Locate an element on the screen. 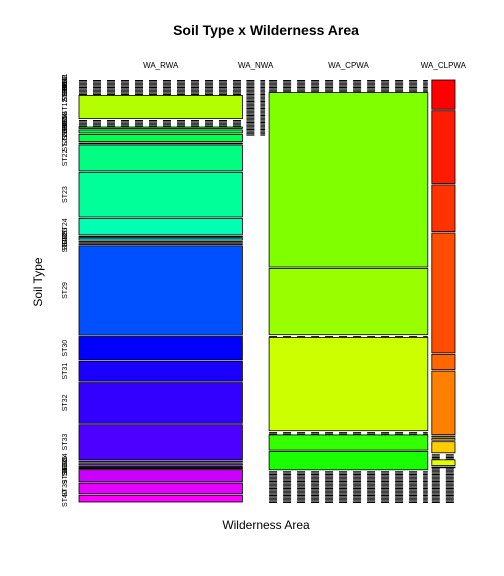 Image resolution: width=504 pixels, height=576 pixels. y-tick-label: ST6 is located at coordinates (65, 86).